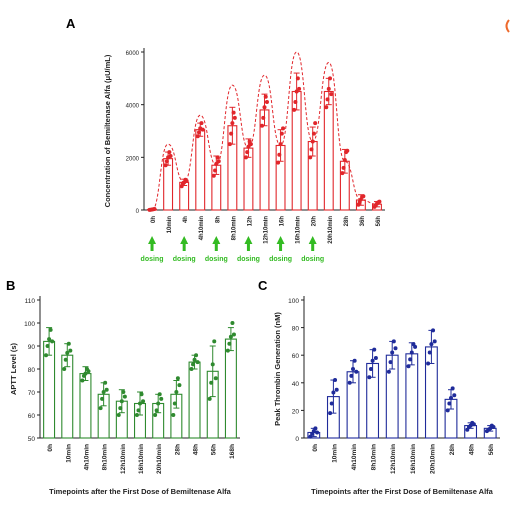  What do you see at coordinates (218, 219) in the screenshot?
I see `x-tick-label: 8h` at bounding box center [218, 219].